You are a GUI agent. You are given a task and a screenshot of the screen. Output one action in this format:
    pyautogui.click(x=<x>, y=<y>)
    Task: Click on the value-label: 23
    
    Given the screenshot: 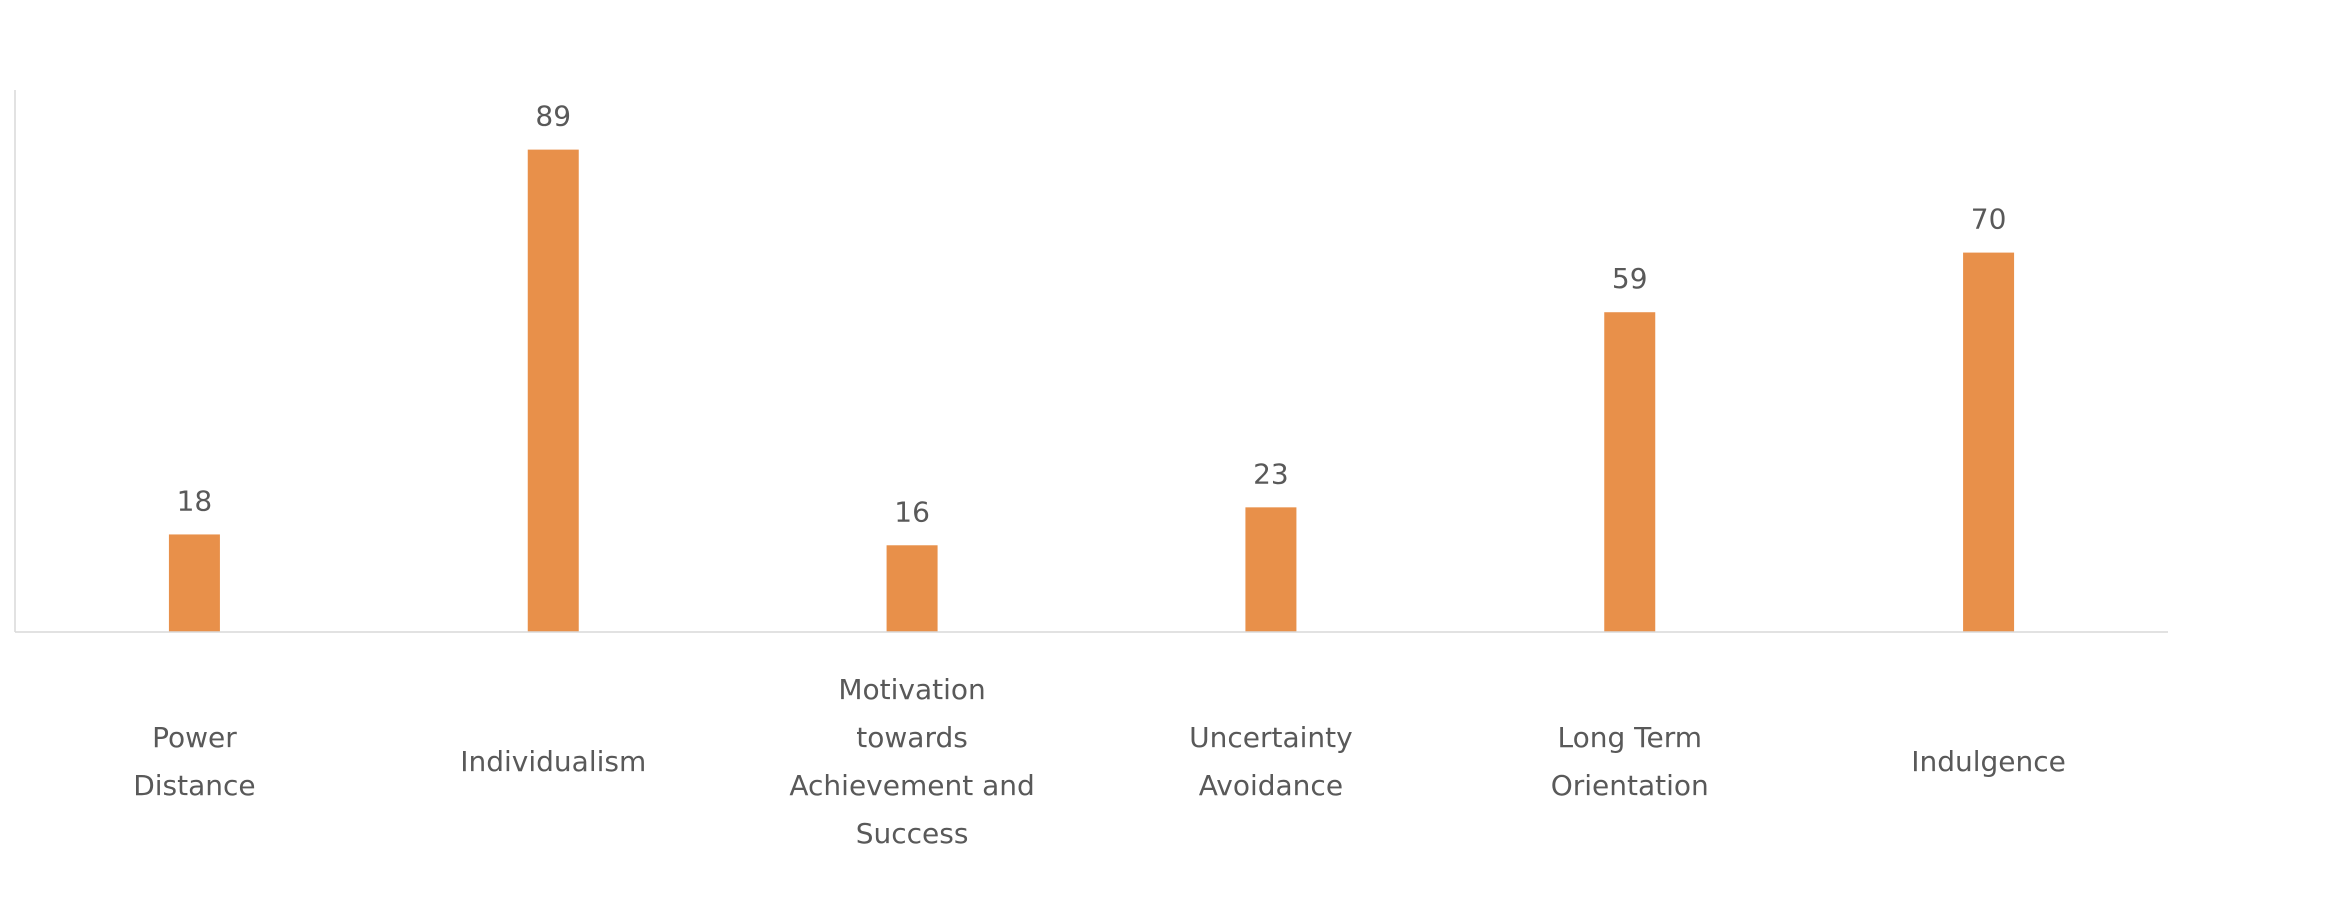 What is the action you would take?
    pyautogui.click(x=1271, y=473)
    